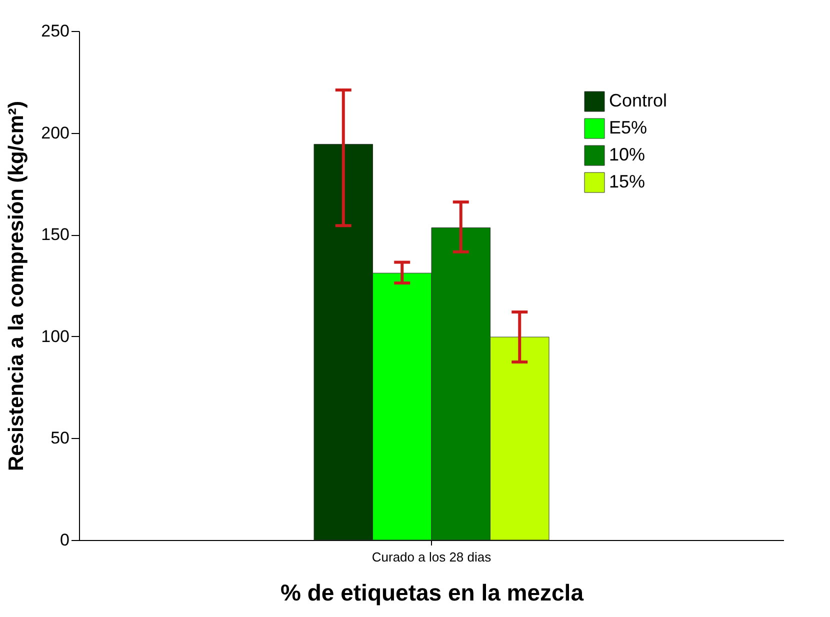 The image size is (830, 617). Describe the element at coordinates (55, 336) in the screenshot. I see `y-tick-label: 100` at that location.